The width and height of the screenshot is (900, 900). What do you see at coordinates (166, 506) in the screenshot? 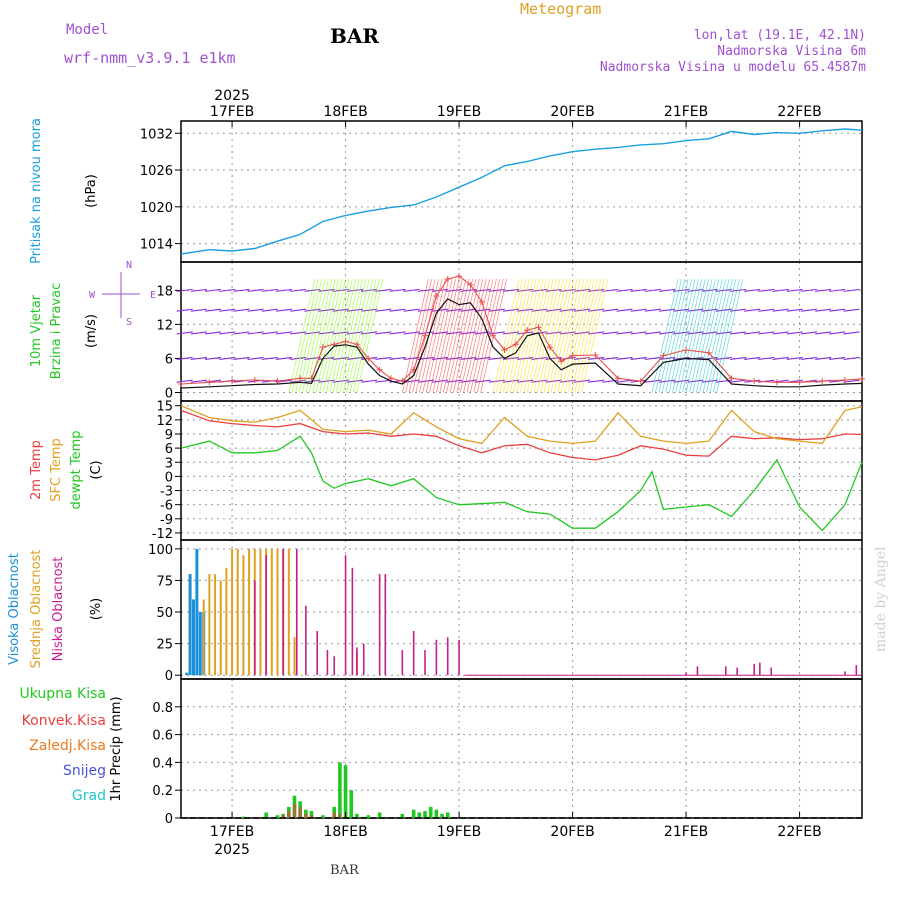
I see `y-tick-label: -6` at bounding box center [166, 506].